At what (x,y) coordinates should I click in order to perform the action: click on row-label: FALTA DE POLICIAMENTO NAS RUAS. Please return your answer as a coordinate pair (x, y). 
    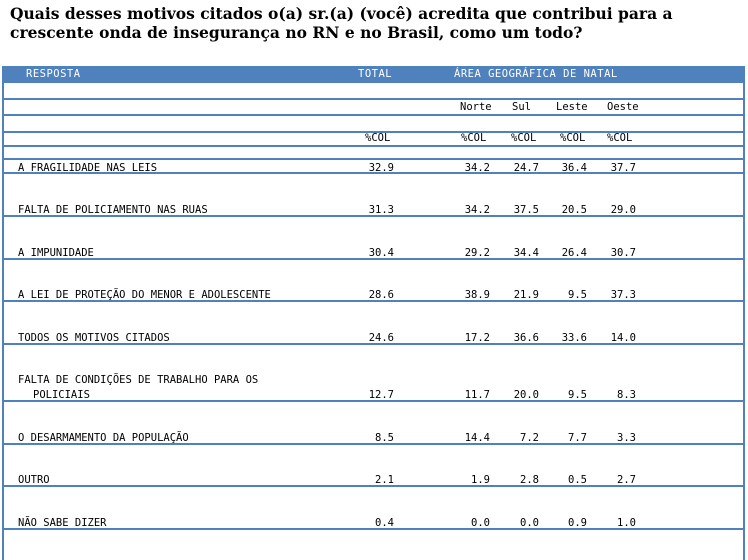
    Looking at the image, I should click on (113, 210).